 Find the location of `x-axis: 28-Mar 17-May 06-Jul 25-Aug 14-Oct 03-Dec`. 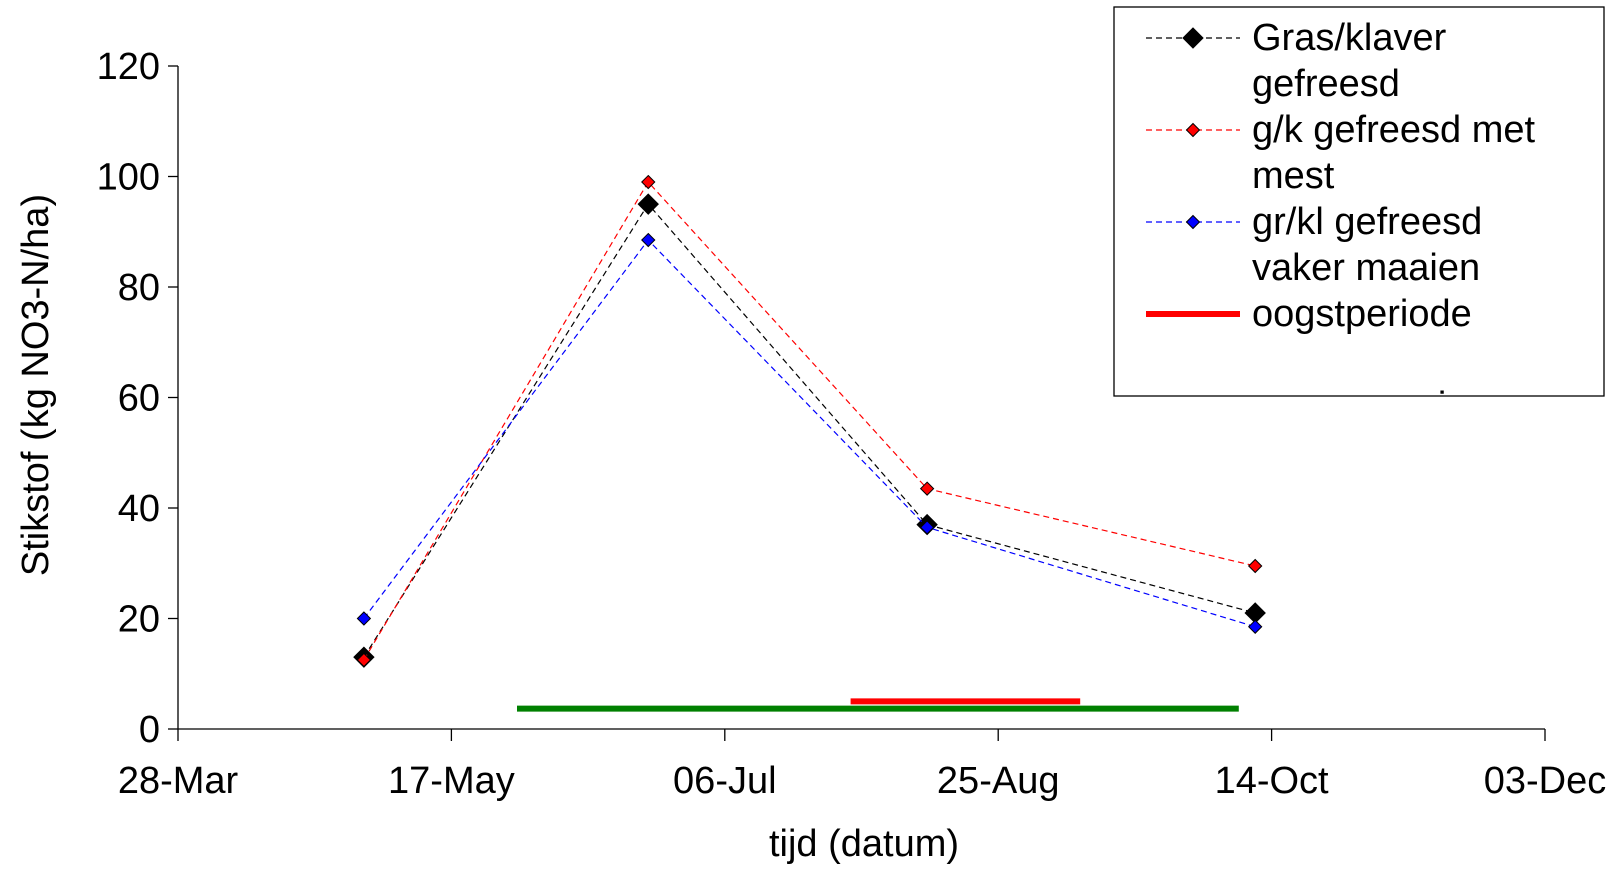

x-axis: 28-Mar 17-May 06-Jul 25-Aug 14-Oct 03-Dec is located at coordinates (862, 765).